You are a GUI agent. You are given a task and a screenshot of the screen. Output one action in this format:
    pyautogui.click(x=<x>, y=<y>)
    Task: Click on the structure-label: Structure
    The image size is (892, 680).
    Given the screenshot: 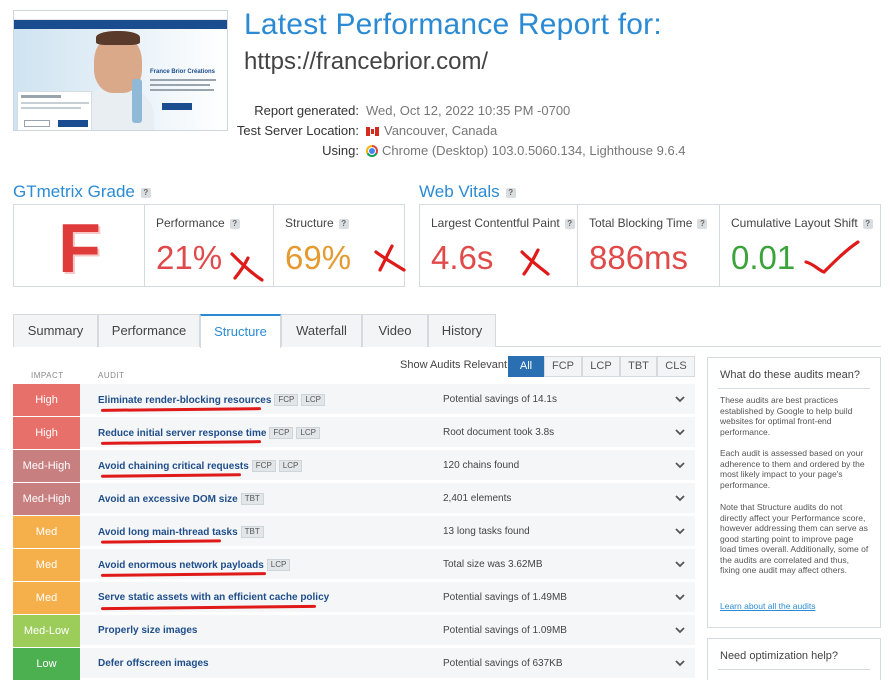 What is the action you would take?
    pyautogui.click(x=309, y=223)
    